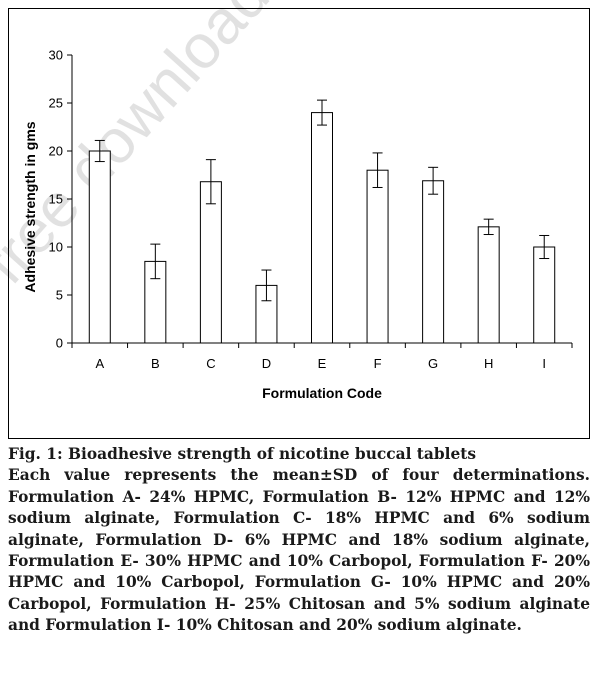 The width and height of the screenshot is (596, 687). I want to click on y-tick-label: 30, so click(56, 55).